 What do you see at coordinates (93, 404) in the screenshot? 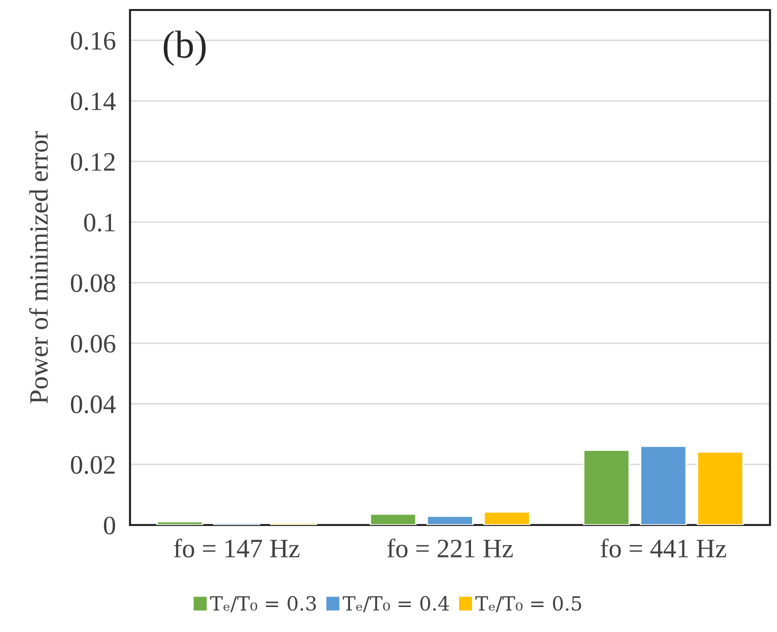
I see `y-tick-label: 0.04` at bounding box center [93, 404].